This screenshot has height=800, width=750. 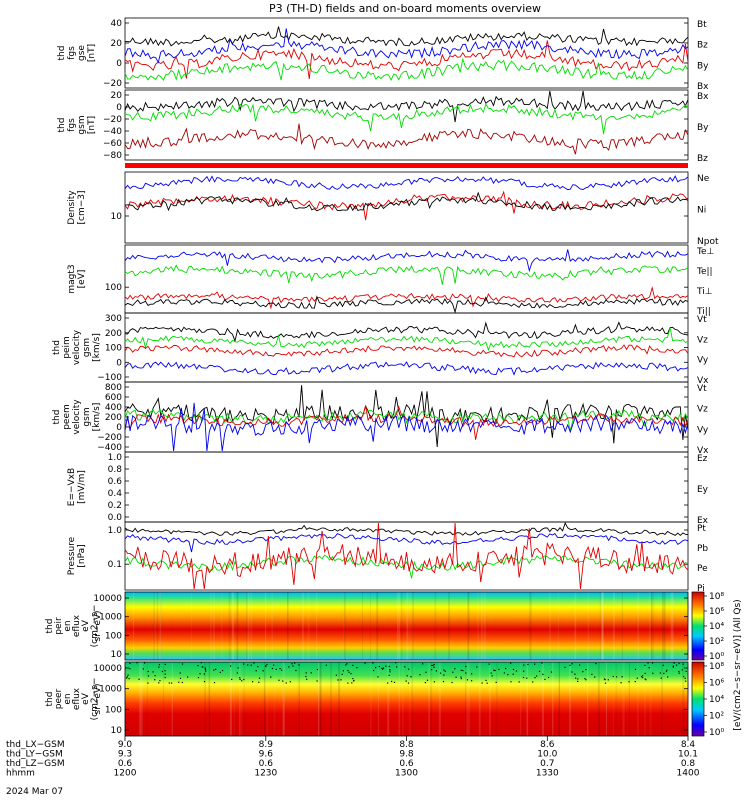 I want to click on colorbar-tick-label: 10², so click(x=716, y=642).